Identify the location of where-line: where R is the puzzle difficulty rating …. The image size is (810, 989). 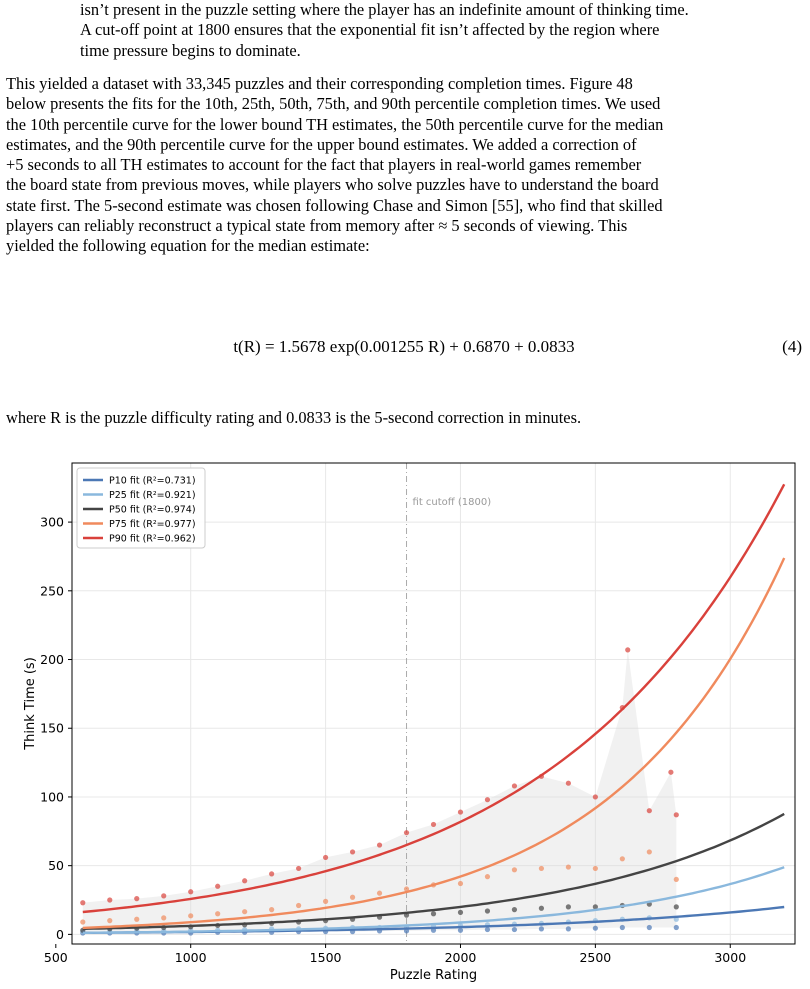
(404, 418).